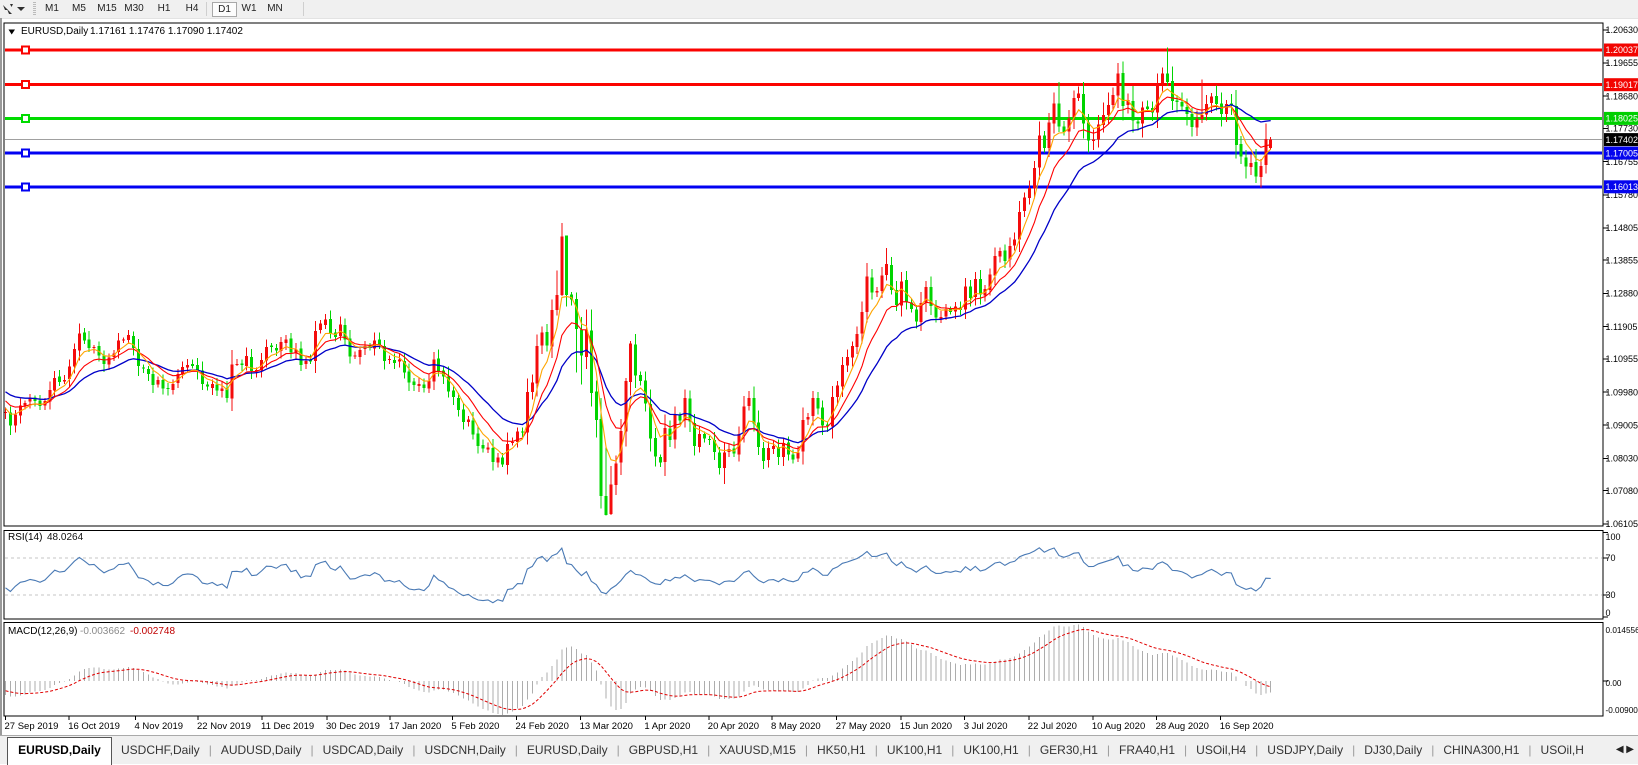  Describe the element at coordinates (1622, 85) in the screenshot. I see `svg-text: 1.19017` at that location.